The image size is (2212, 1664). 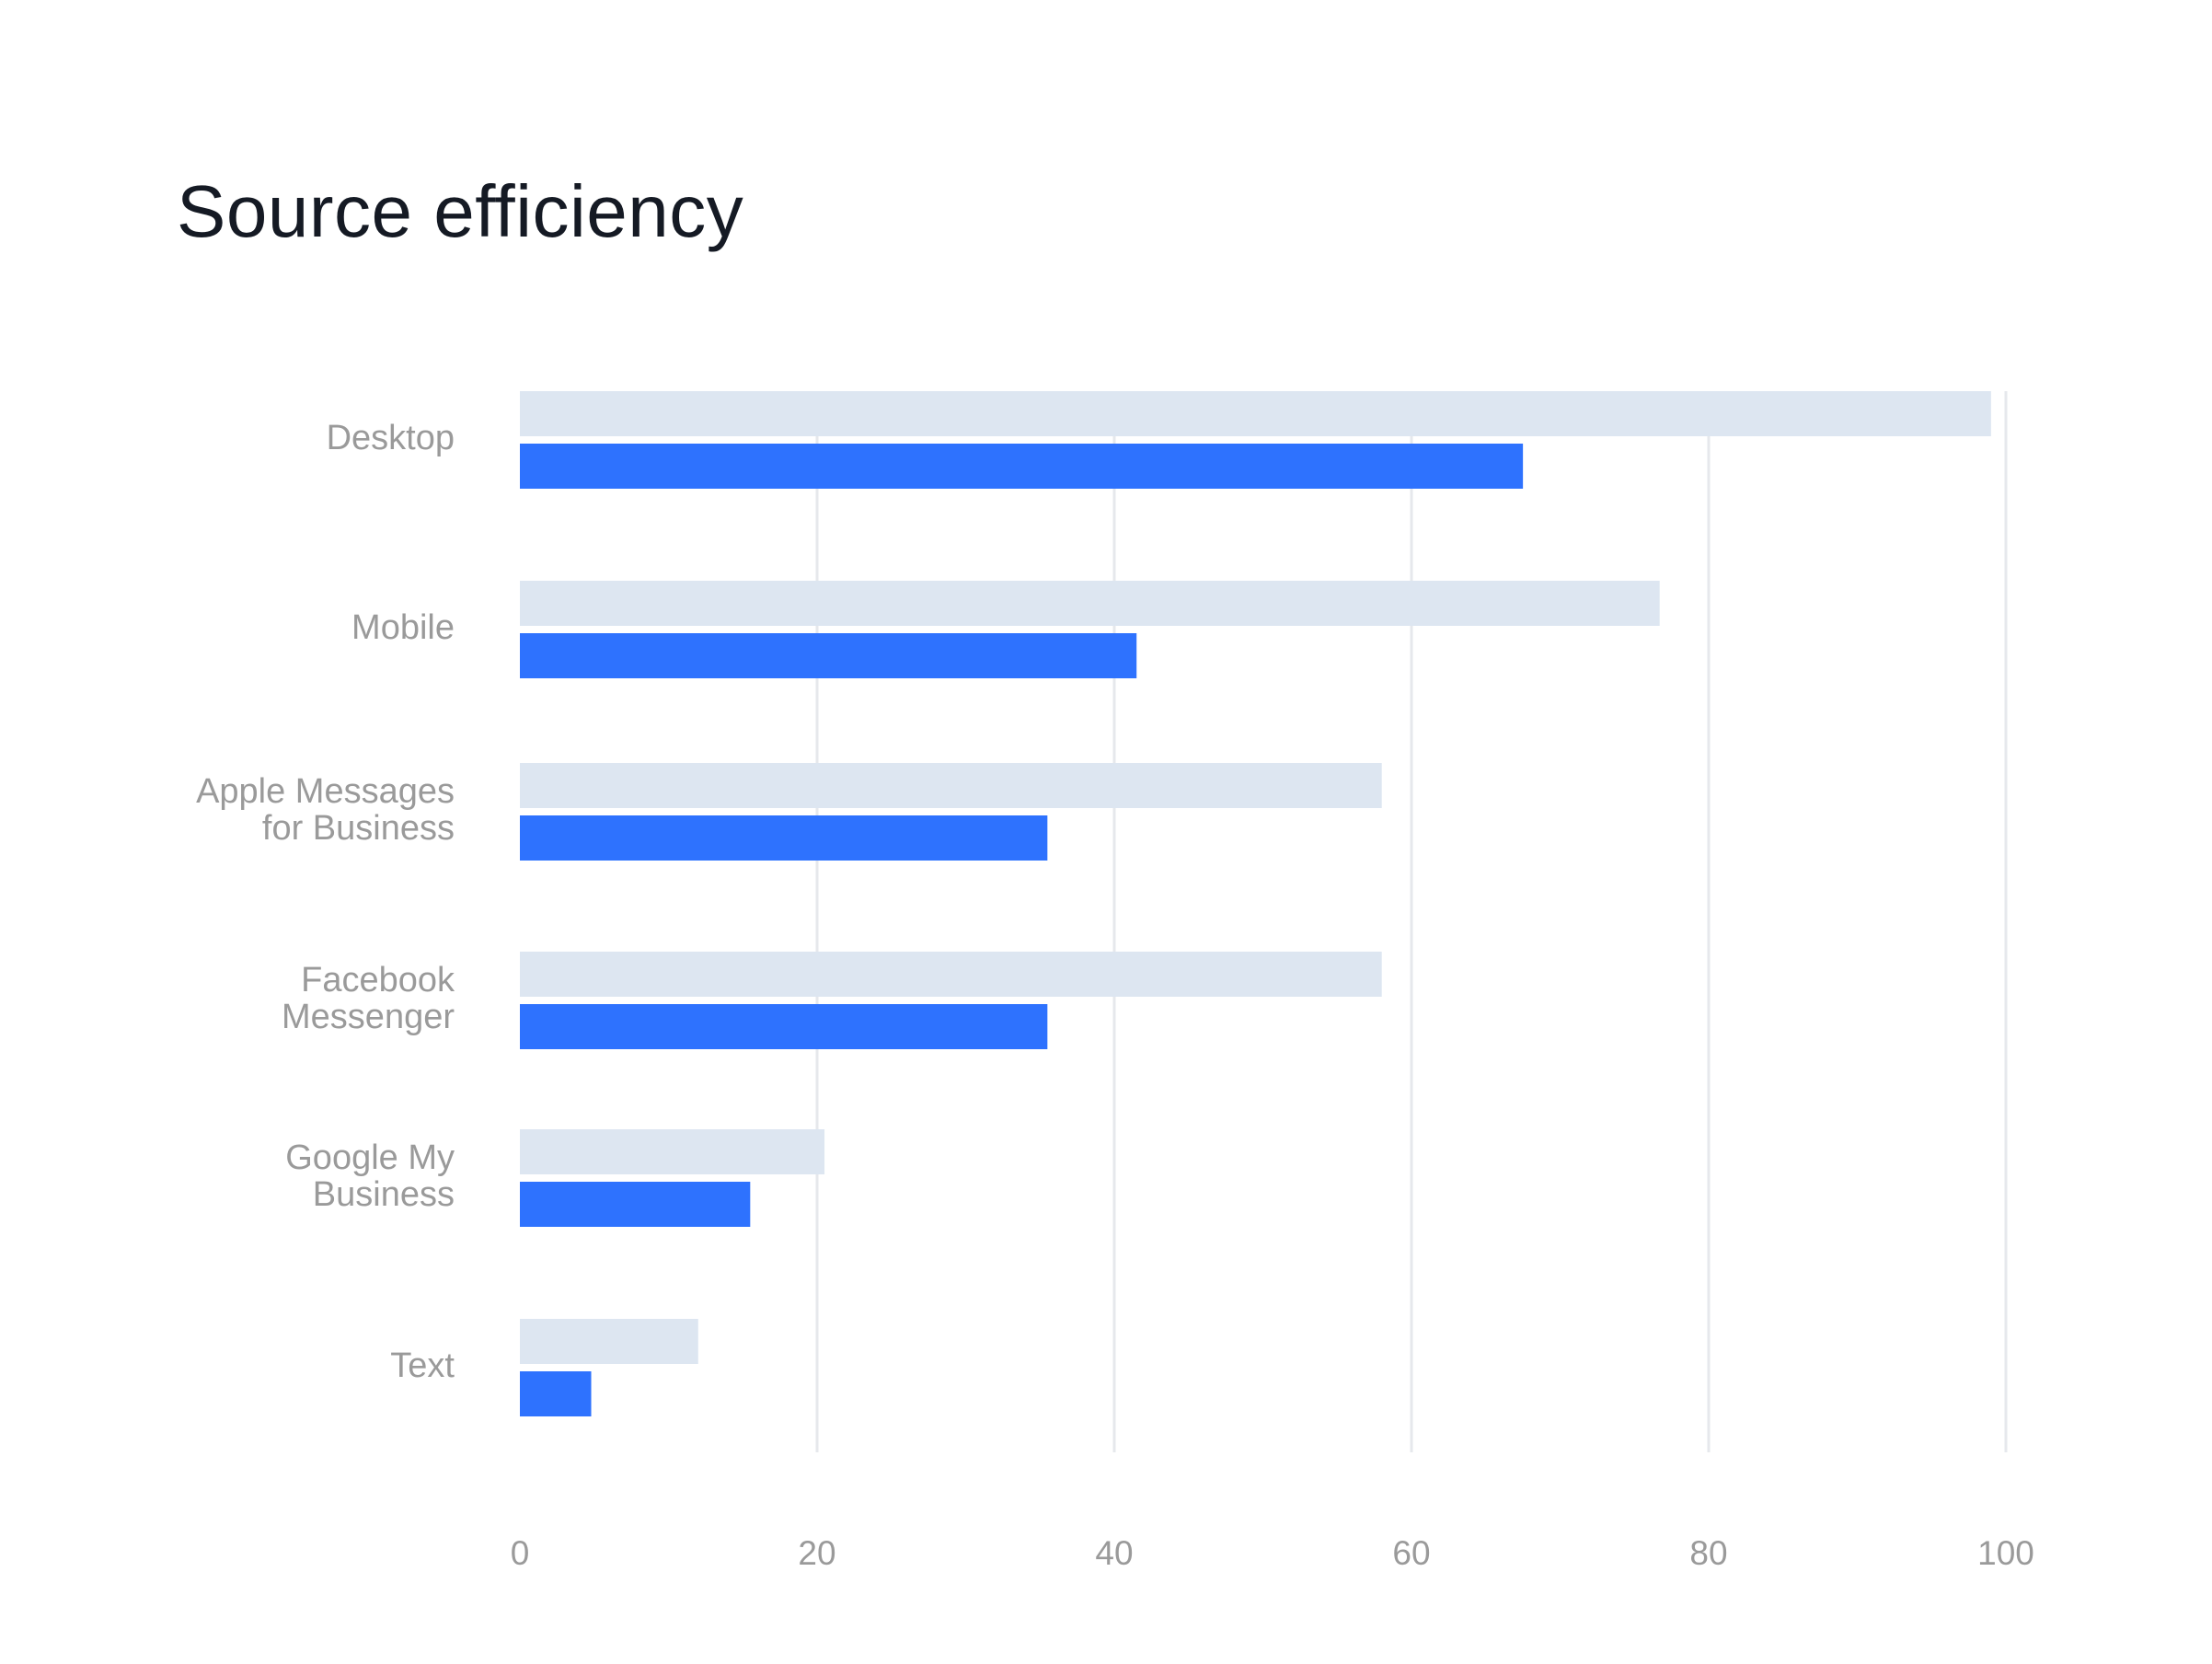 What do you see at coordinates (384, 1194) in the screenshot?
I see `category-label-line: Business` at bounding box center [384, 1194].